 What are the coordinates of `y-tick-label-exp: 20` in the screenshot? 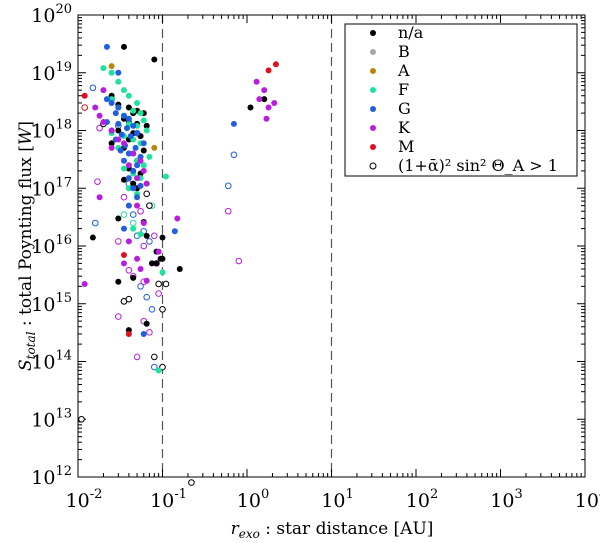 It's located at (63, 9).